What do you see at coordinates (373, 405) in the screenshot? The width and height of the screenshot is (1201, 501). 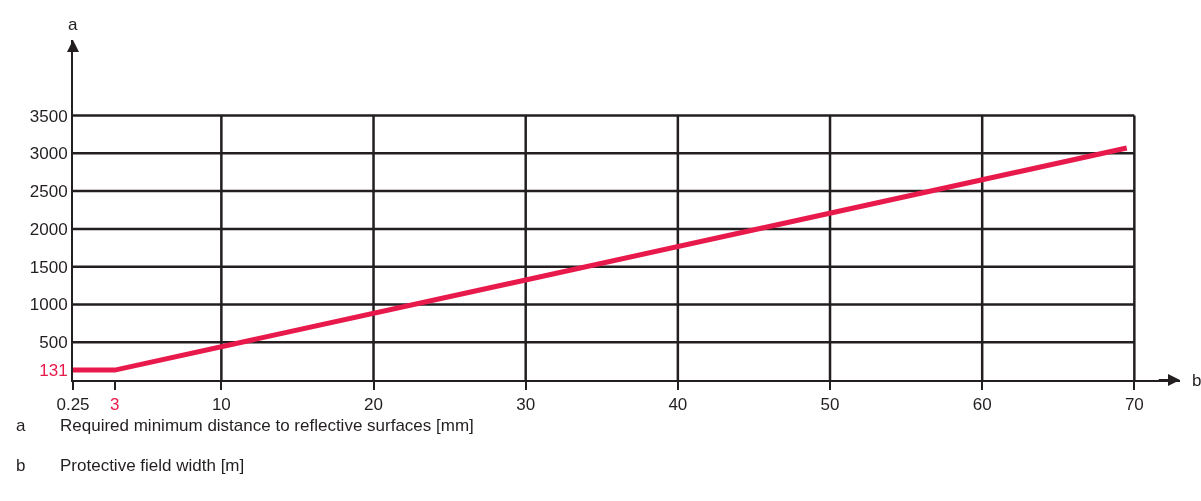 I see `x-tick-label: 20` at bounding box center [373, 405].